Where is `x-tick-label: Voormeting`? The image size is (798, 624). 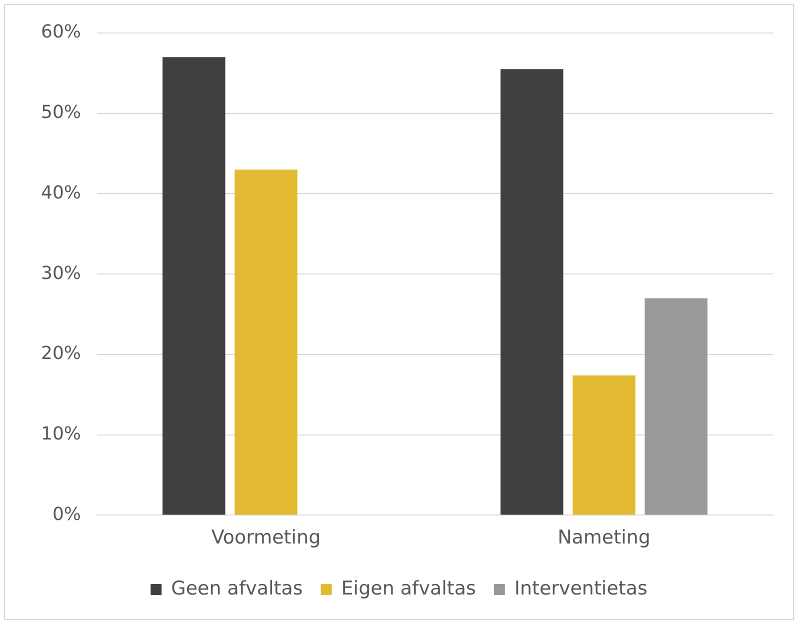
x-tick-label: Voormeting is located at coordinates (266, 537).